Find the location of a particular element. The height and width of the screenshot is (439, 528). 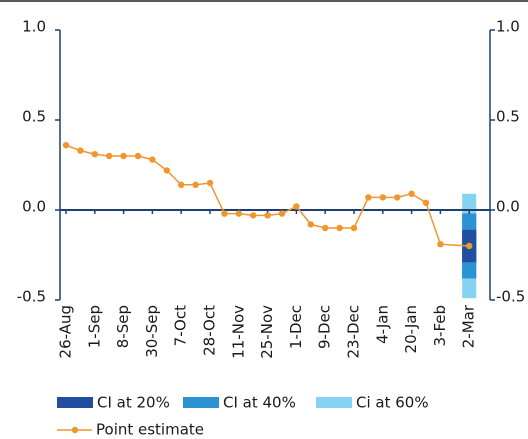

x-tick-label: 26-Aug is located at coordinates (66, 331).